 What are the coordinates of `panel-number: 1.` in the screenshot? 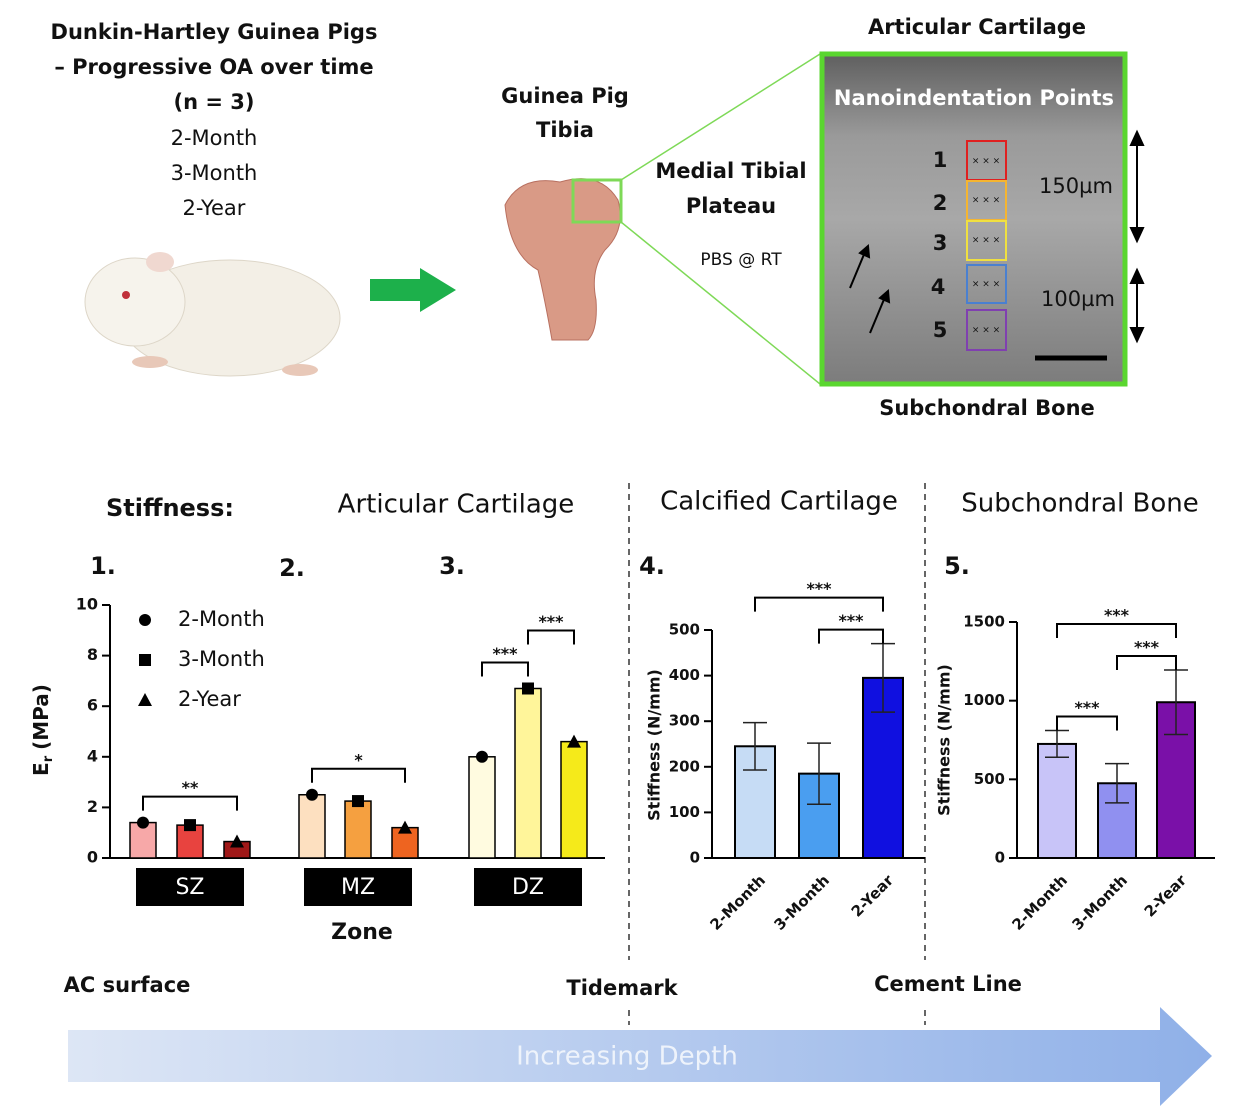 It's located at (103, 566).